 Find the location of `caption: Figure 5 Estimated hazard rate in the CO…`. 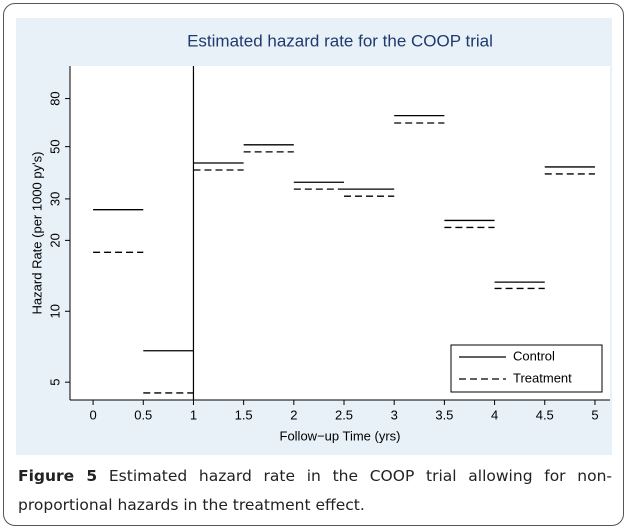

caption: Figure 5 Estimated hazard rate in the CO… is located at coordinates (315, 491).